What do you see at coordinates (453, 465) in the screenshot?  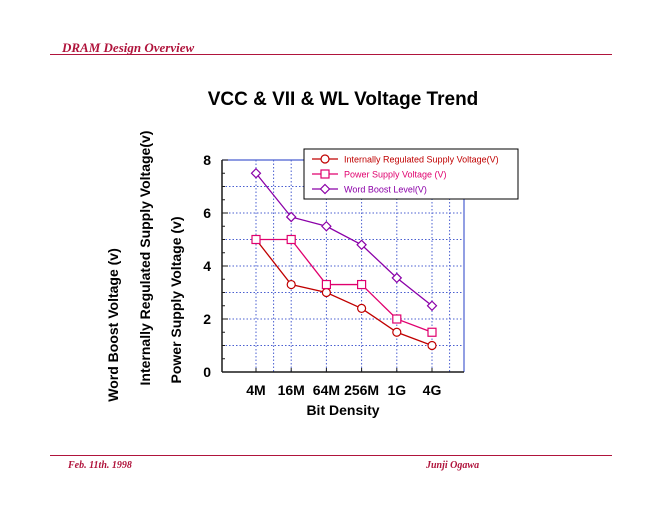 I see `footer-author: Junji Ogawa` at bounding box center [453, 465].